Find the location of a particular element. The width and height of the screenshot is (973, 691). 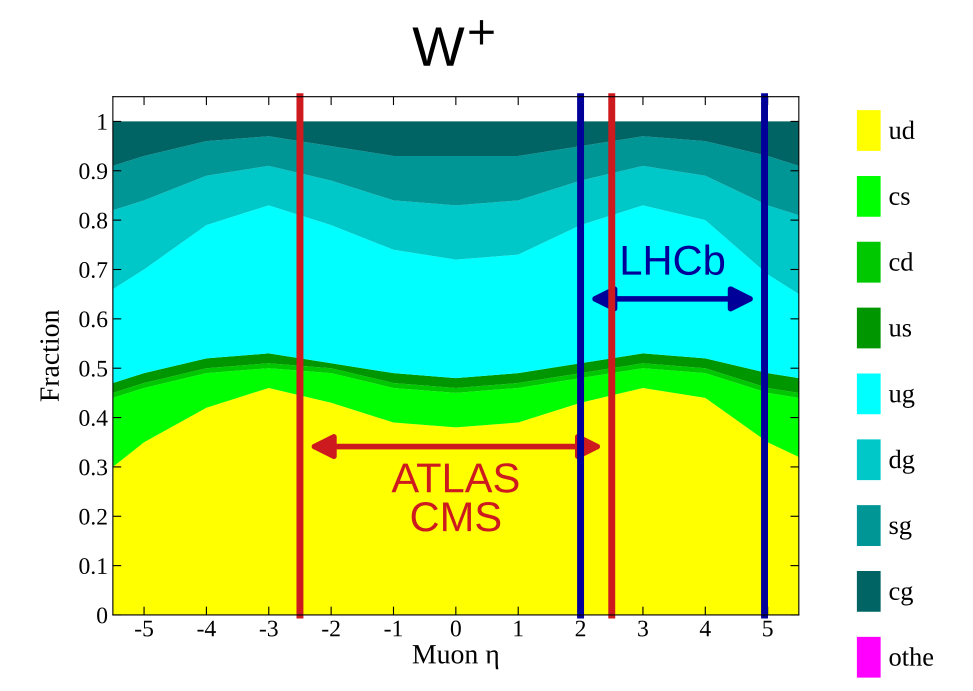

y-tick-label: 0.5 is located at coordinates (93, 368).